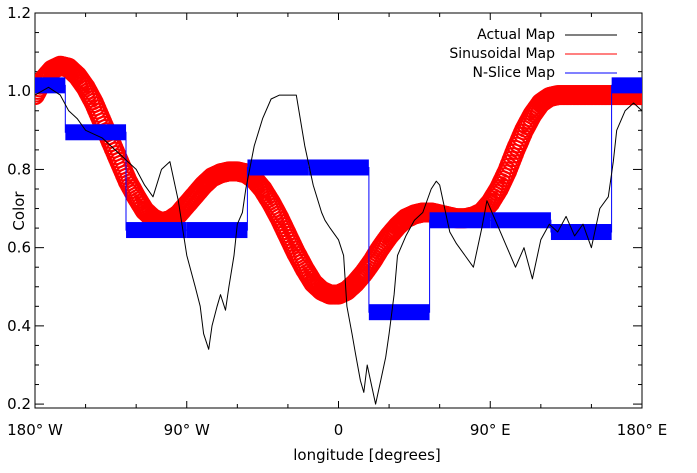  I want to click on y-axis-label: Color, so click(19, 211).